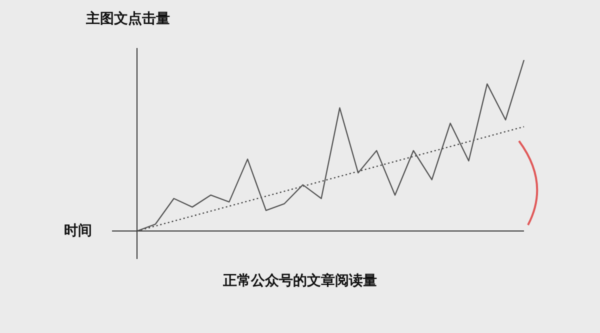  What do you see at coordinates (78, 231) in the screenshot?
I see `x-axis-title: 时间` at bounding box center [78, 231].